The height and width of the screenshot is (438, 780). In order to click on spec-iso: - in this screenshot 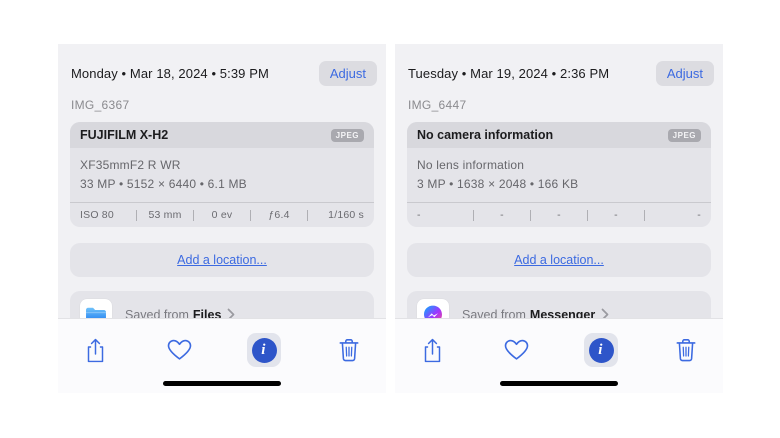, I will do `click(419, 215)`.